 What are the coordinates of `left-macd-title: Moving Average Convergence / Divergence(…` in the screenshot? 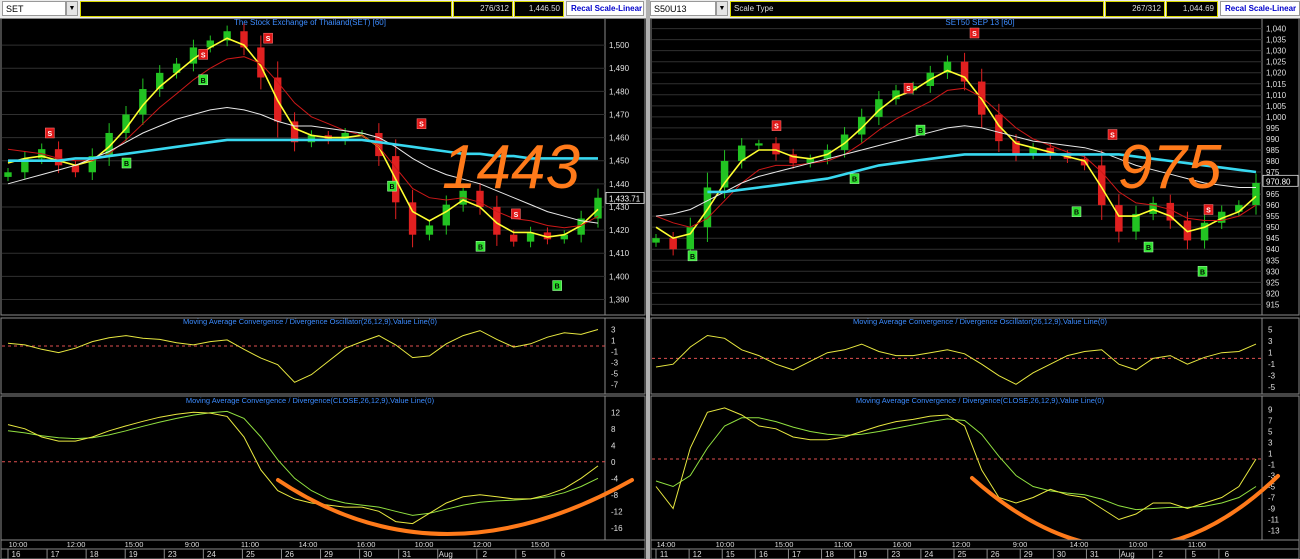 It's located at (310, 400).